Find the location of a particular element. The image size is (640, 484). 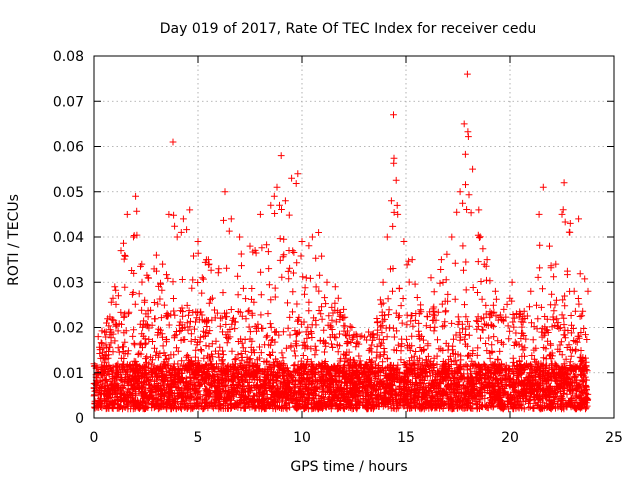

x-axis-title: GPS time / hours is located at coordinates (348, 467).